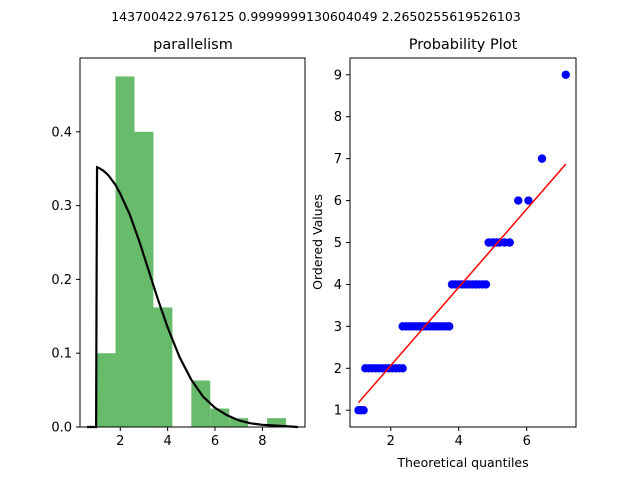 Image resolution: width=640 pixels, height=480 pixels. What do you see at coordinates (338, 159) in the screenshot?
I see `y-tick-label: 7` at bounding box center [338, 159].